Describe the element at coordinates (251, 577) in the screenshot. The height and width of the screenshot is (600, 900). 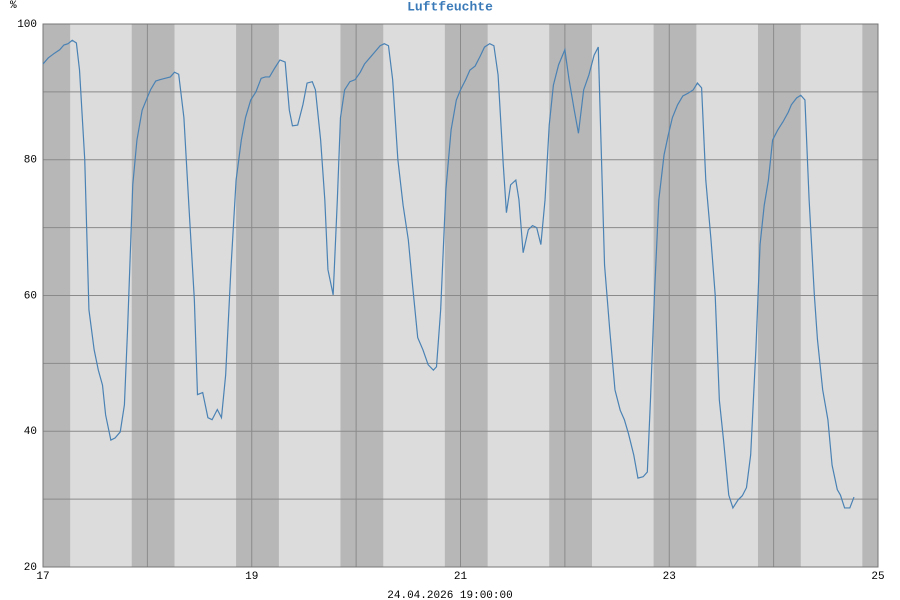
I see `x-tick-label: 19` at that location.